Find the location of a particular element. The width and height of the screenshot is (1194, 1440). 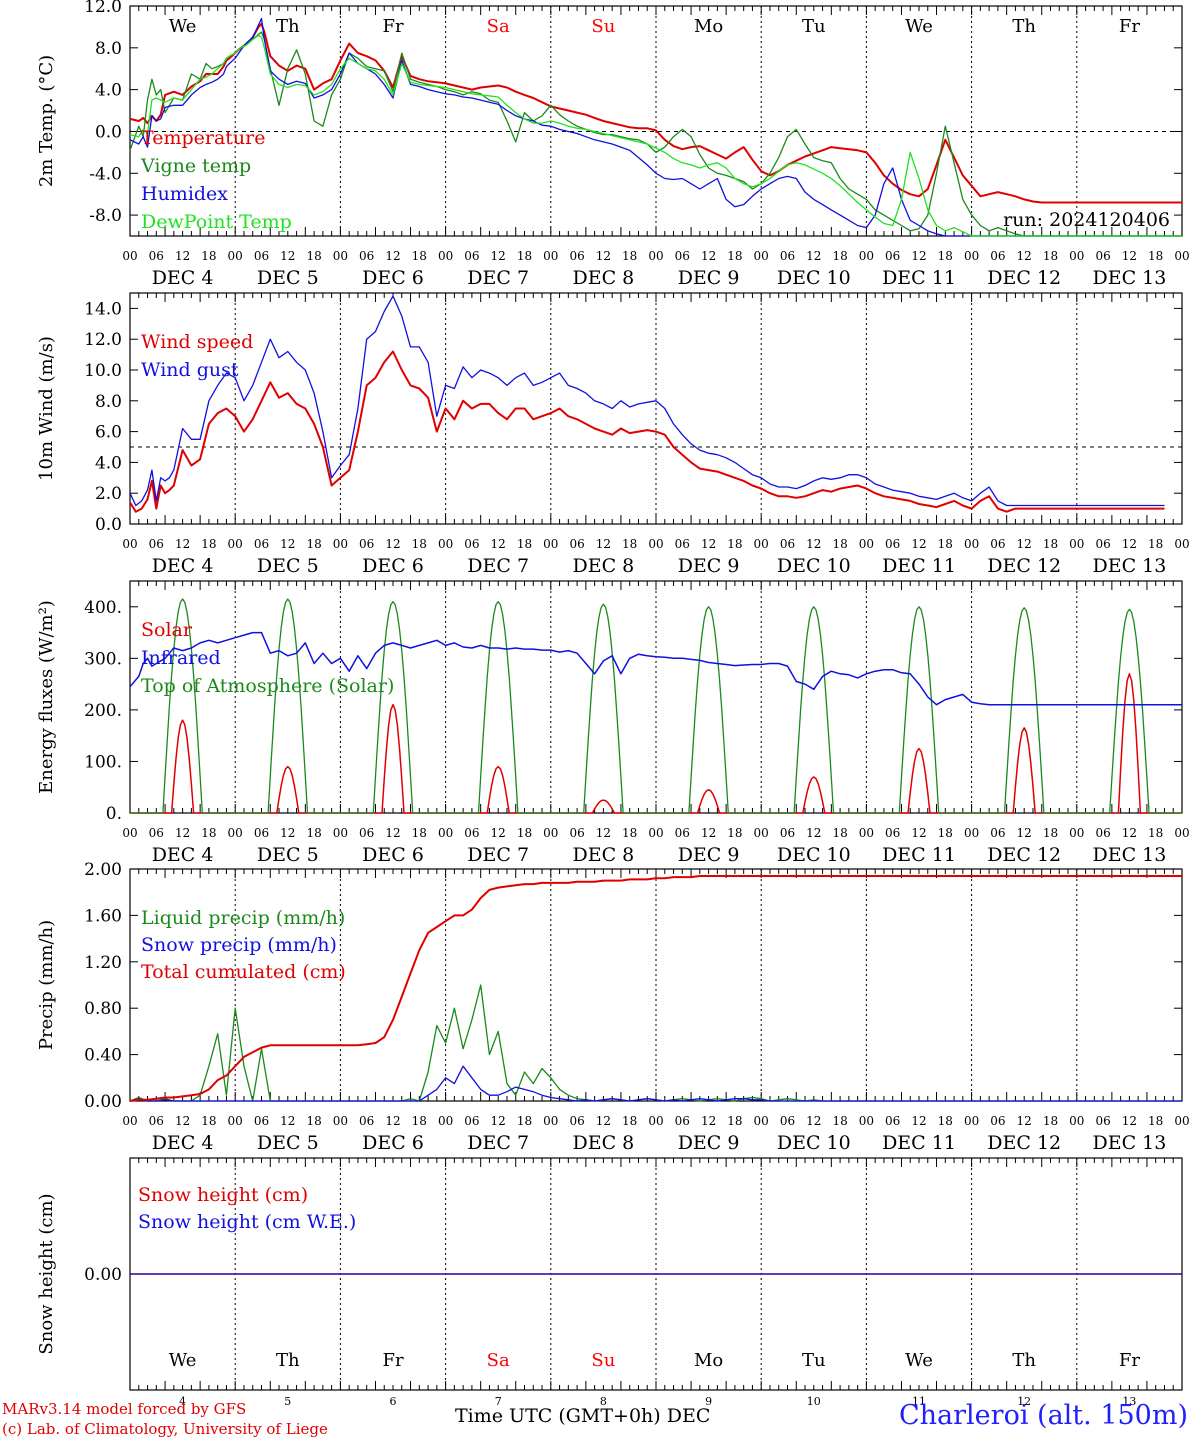

legend-entry: Snow height (cm W.E.) is located at coordinates (247, 1222).